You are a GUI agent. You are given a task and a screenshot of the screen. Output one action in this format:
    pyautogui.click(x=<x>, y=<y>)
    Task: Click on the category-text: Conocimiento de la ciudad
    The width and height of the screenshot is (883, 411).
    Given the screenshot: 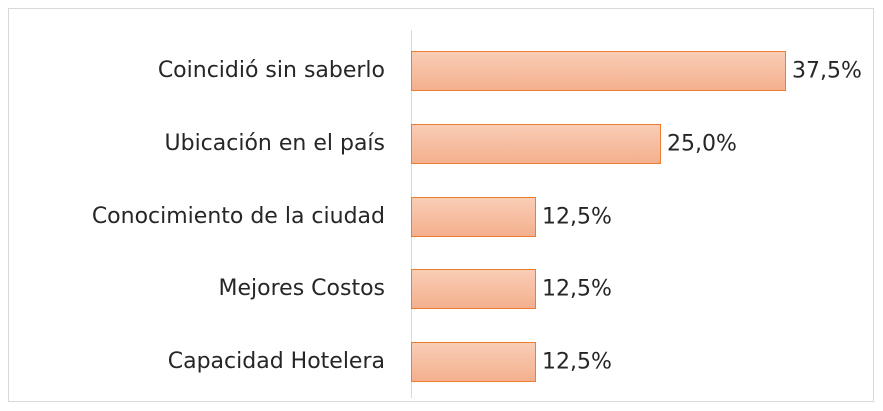 What is the action you would take?
    pyautogui.click(x=238, y=216)
    